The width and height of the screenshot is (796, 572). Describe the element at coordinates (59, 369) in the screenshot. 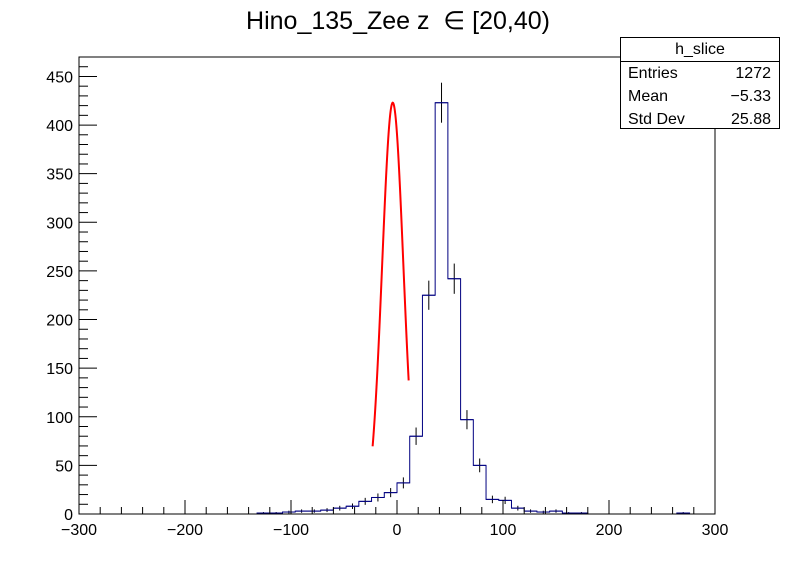

I see `y-tick-label: 150` at that location.